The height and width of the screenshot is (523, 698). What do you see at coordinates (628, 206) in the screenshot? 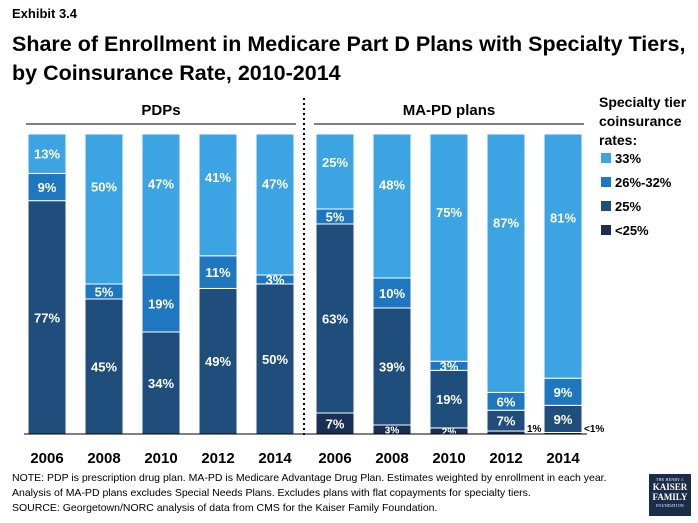
I see `legend-label-p25: 25%` at bounding box center [628, 206].